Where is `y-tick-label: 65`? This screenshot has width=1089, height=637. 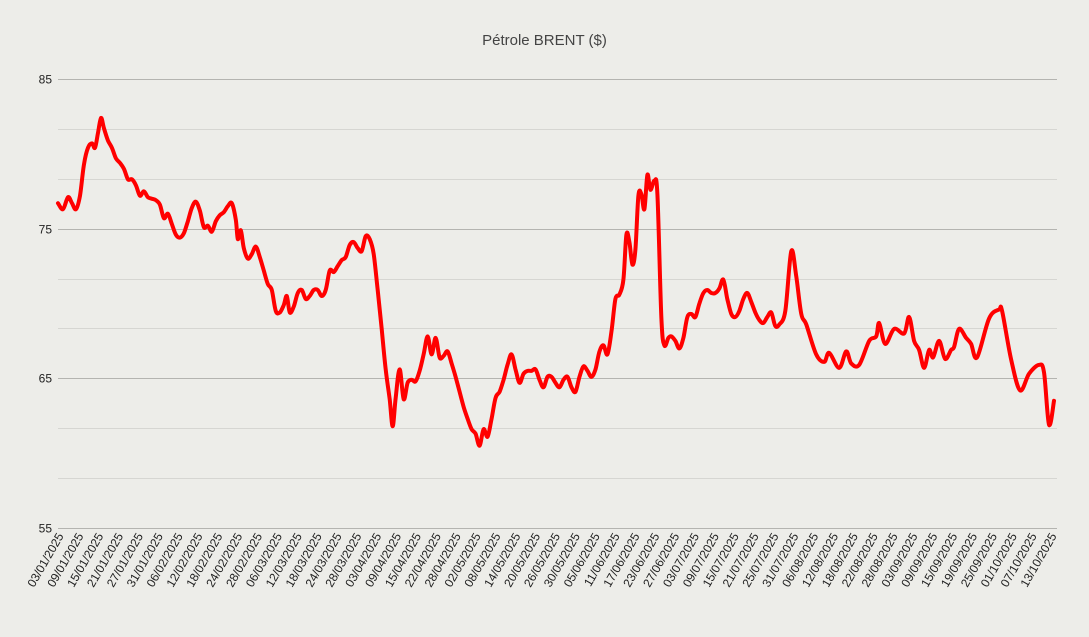 y-tick-label: 65 is located at coordinates (46, 379).